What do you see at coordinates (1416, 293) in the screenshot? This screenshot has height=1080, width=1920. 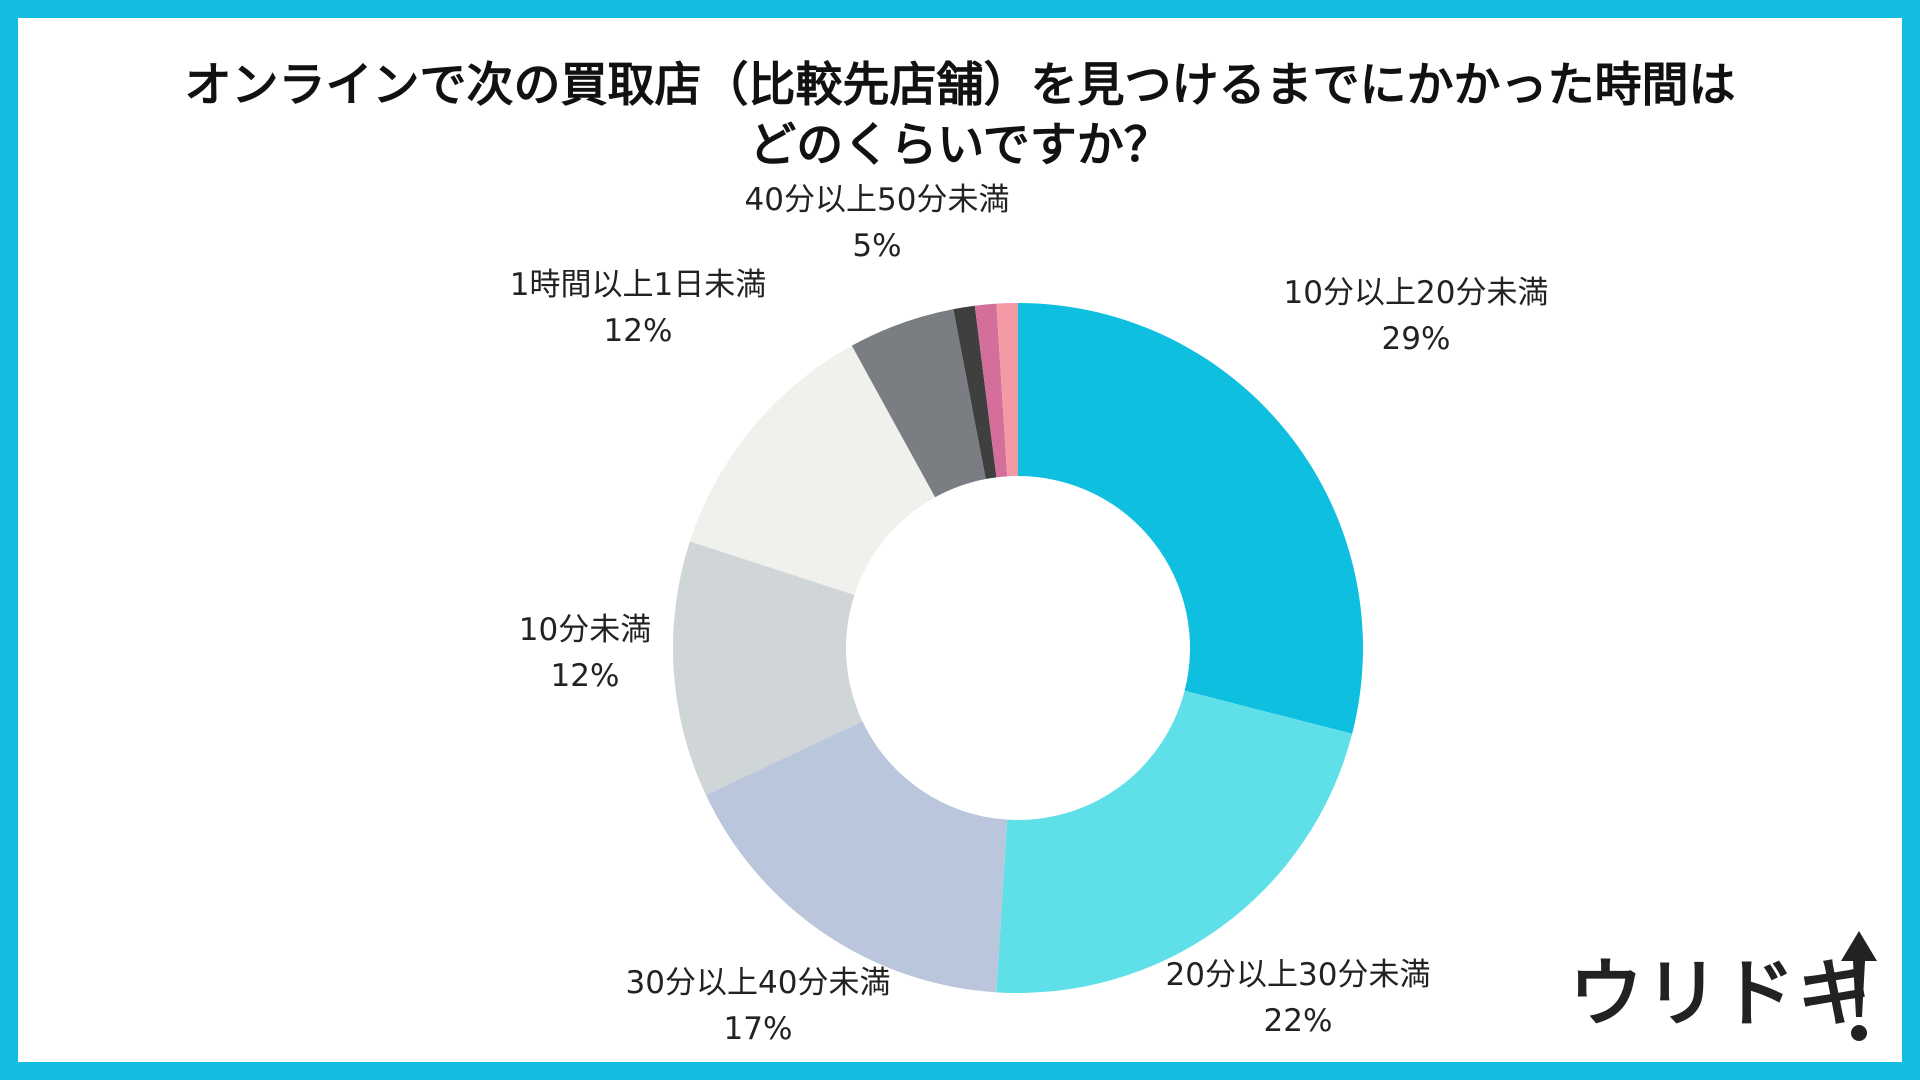 I see `slice-category-label: 10分以上20分未満` at bounding box center [1416, 293].